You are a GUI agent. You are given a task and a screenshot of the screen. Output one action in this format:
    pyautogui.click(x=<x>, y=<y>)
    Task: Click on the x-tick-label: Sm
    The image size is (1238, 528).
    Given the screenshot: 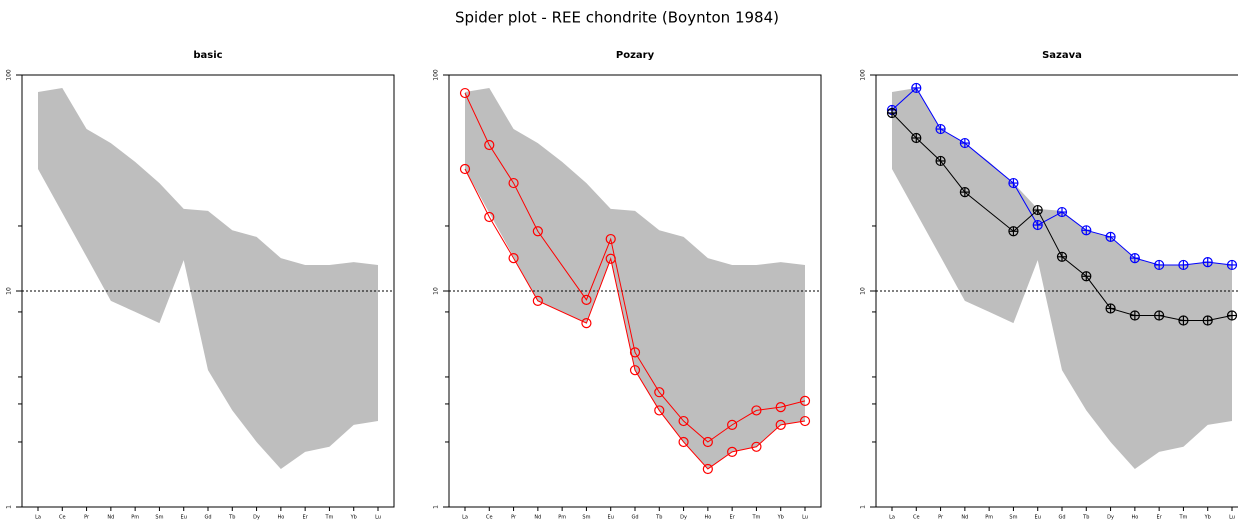 What is the action you would take?
    pyautogui.click(x=159, y=518)
    